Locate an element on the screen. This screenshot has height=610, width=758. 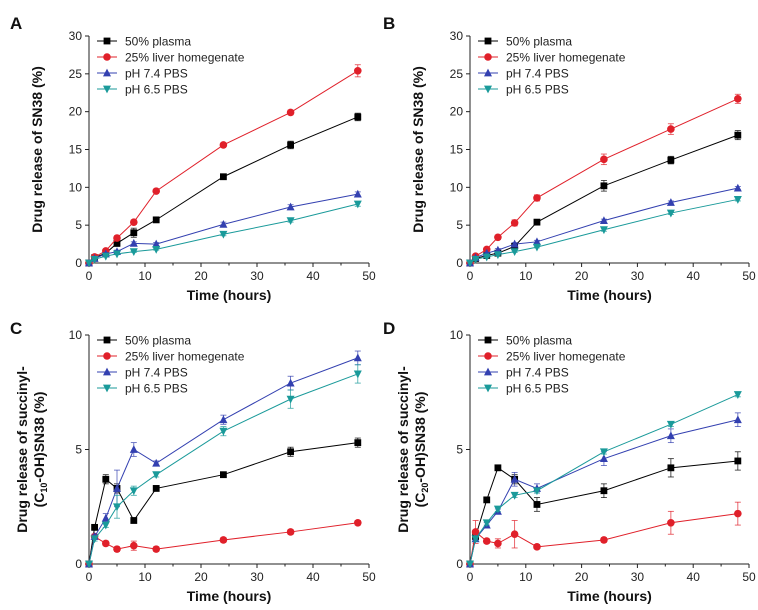
x-tick-label: 30 is located at coordinates (638, 276).